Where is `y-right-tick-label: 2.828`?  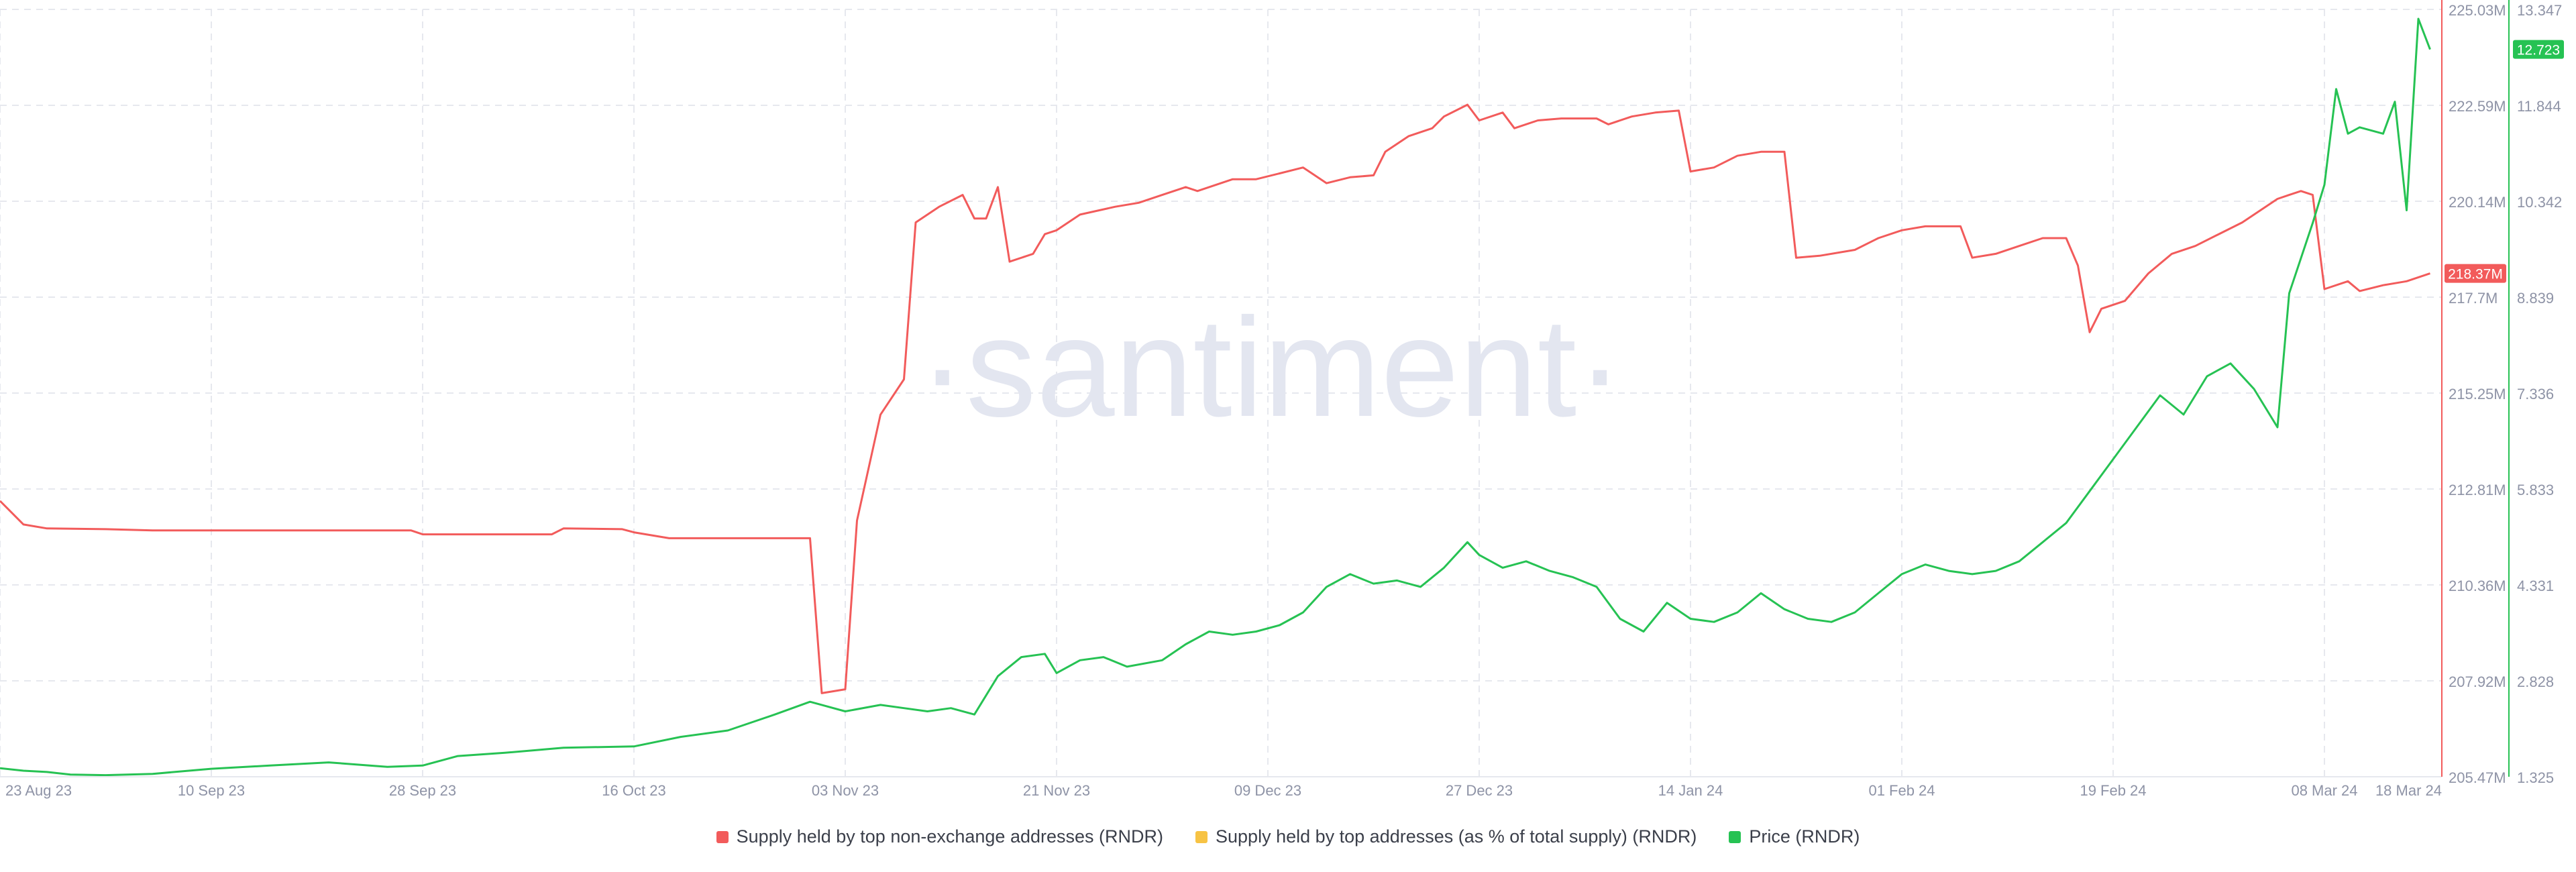
y-right-tick-label: 2.828 is located at coordinates (2535, 681).